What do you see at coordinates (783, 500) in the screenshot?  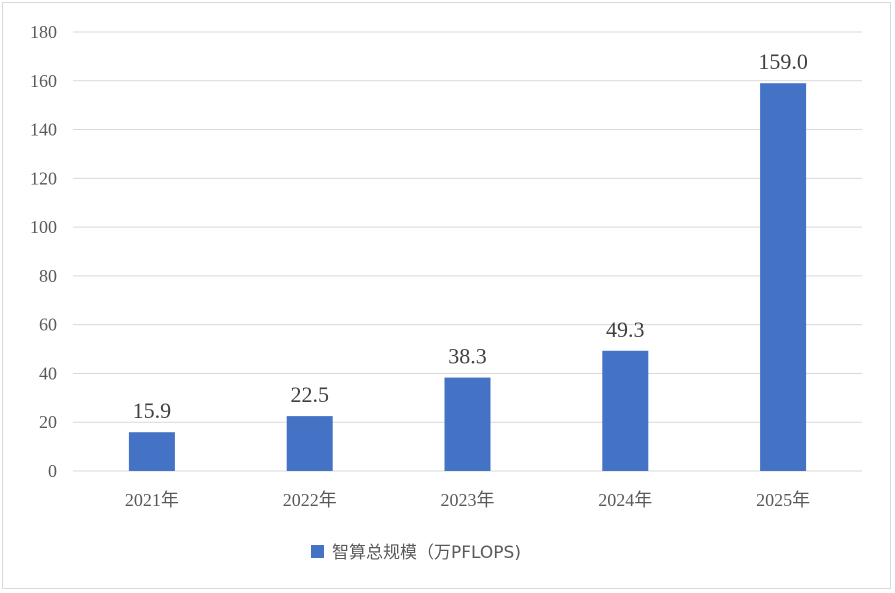 I see `x-tick-label: 2025年` at bounding box center [783, 500].